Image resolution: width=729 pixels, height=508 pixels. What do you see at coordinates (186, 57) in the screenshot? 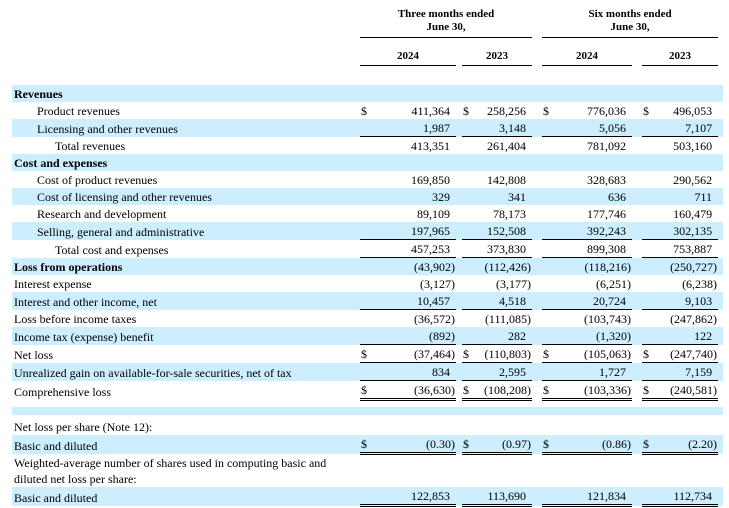
I see `corner-spacer` at bounding box center [186, 57].